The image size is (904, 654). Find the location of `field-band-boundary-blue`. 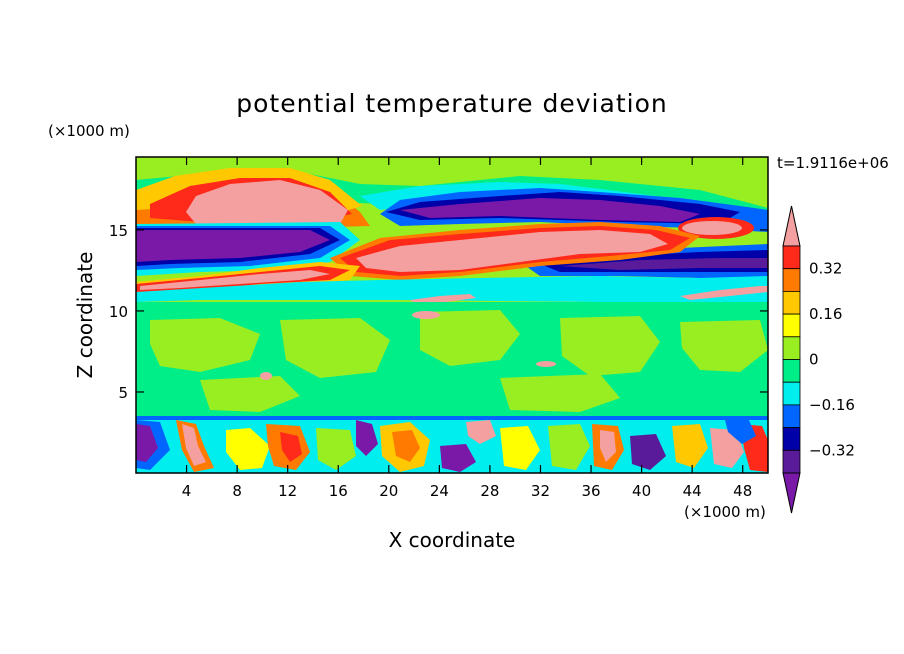

field-band-boundary-blue is located at coordinates (452, 418).